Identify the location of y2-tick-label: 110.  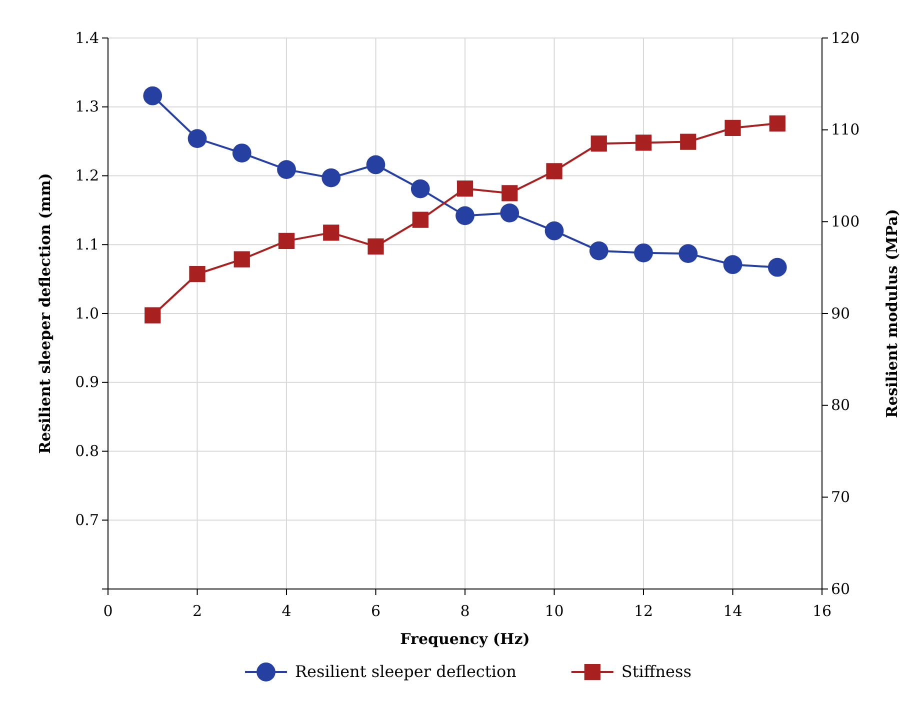
(845, 129).